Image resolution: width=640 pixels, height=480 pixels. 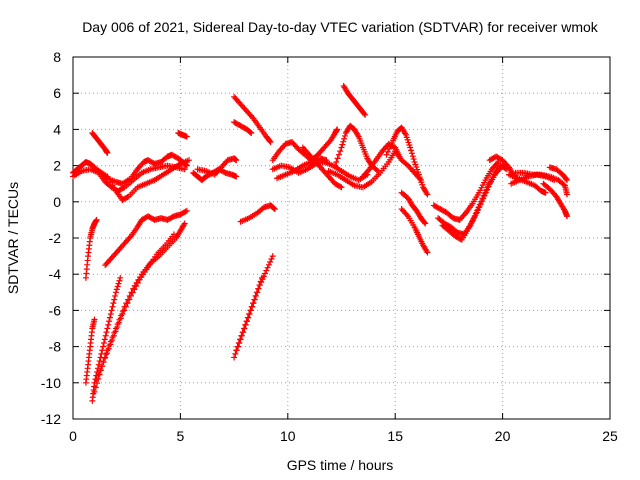 I want to click on y-tick-label: -6, so click(x=55, y=310).